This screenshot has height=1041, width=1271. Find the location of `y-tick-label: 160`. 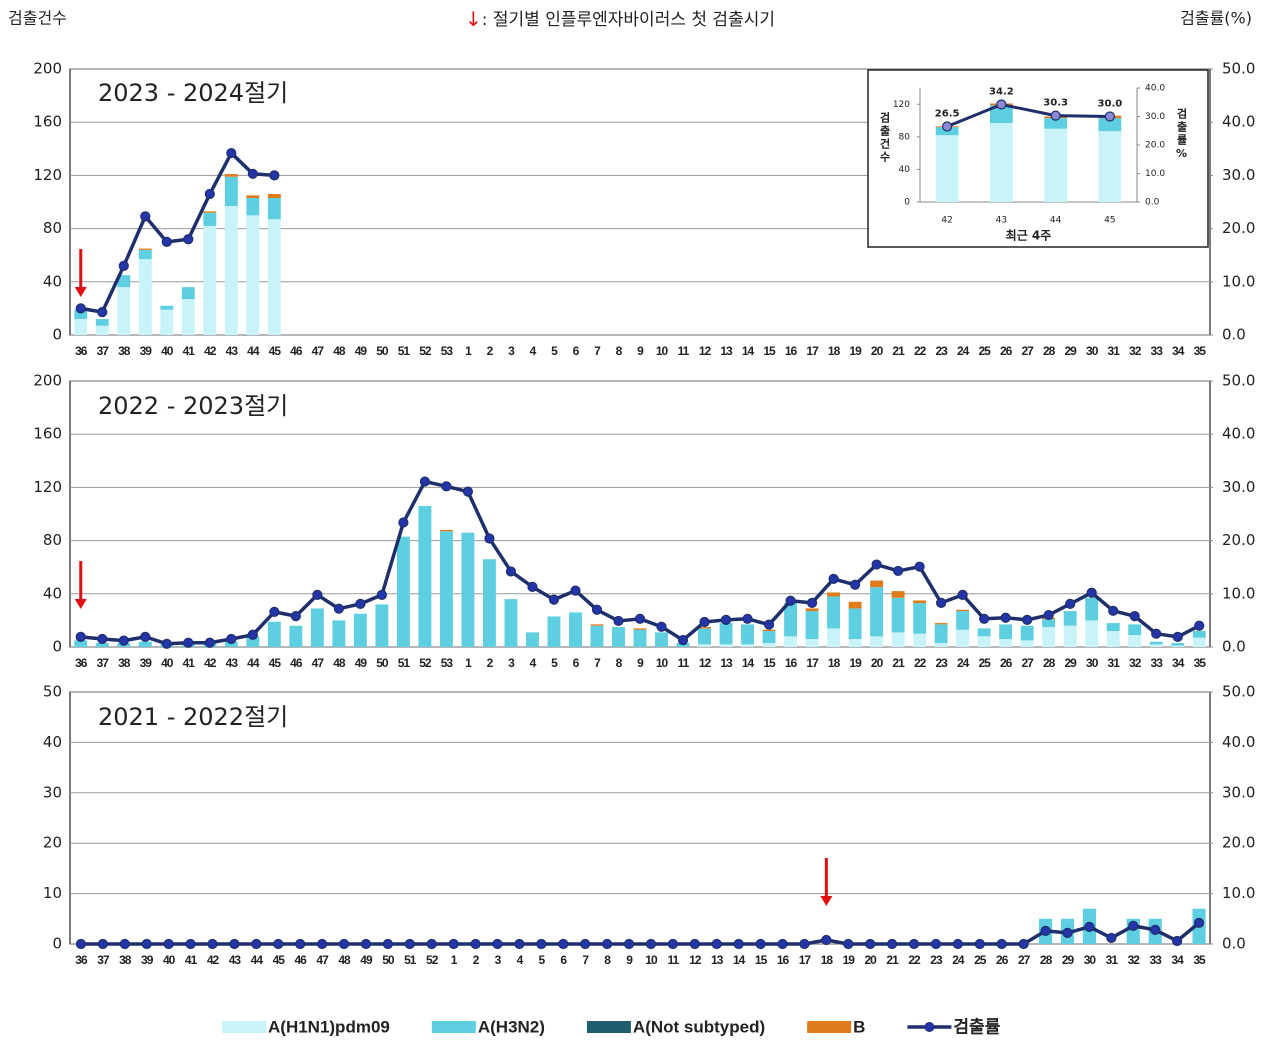

y-tick-label: 160 is located at coordinates (47, 434).